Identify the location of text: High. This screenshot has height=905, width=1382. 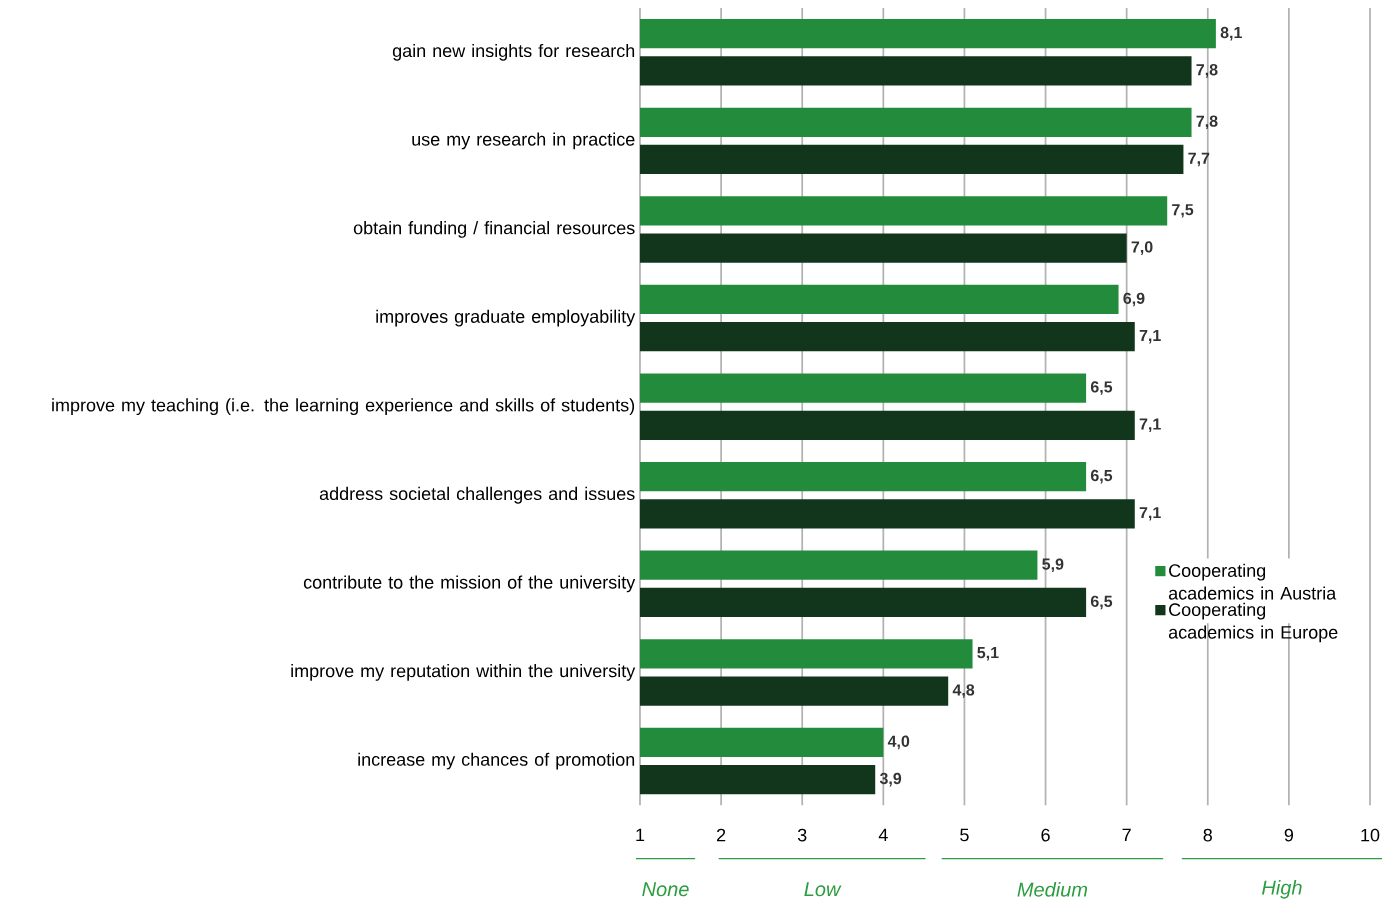
(1282, 889).